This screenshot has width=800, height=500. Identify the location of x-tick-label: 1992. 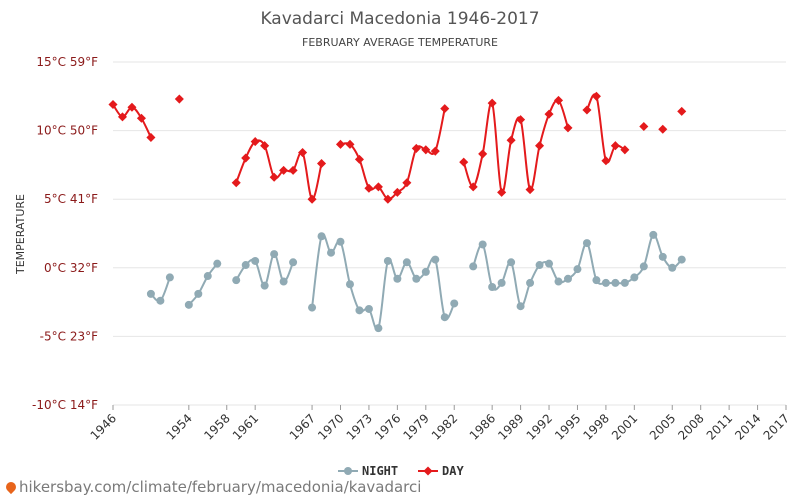
(539, 426).